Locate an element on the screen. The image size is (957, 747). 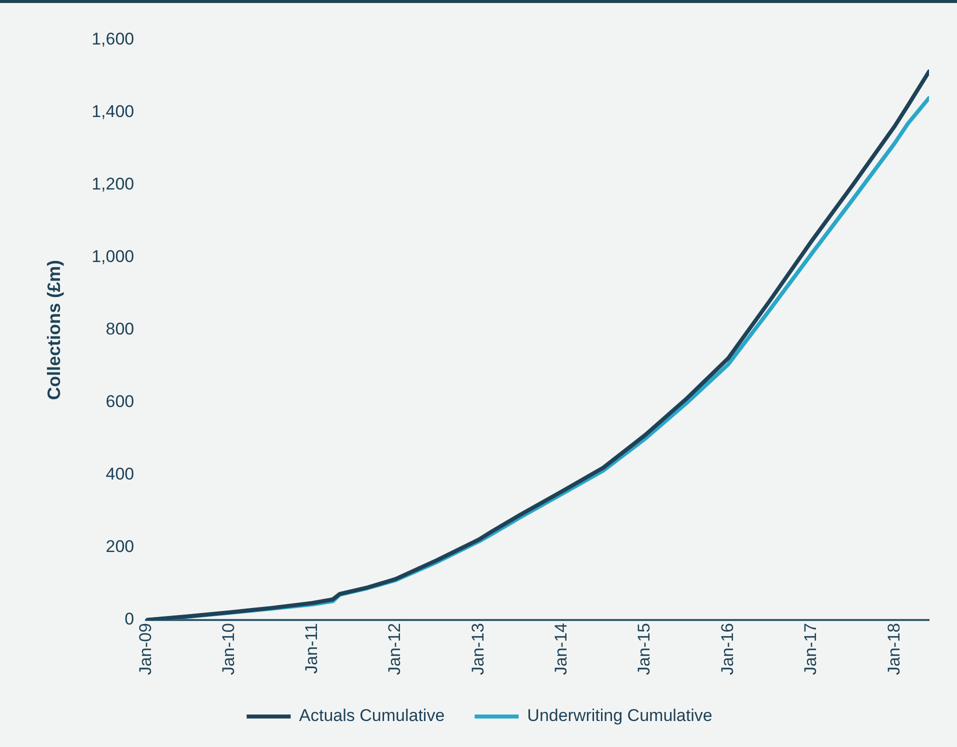
y-tick-label: 1,000 is located at coordinates (113, 256).